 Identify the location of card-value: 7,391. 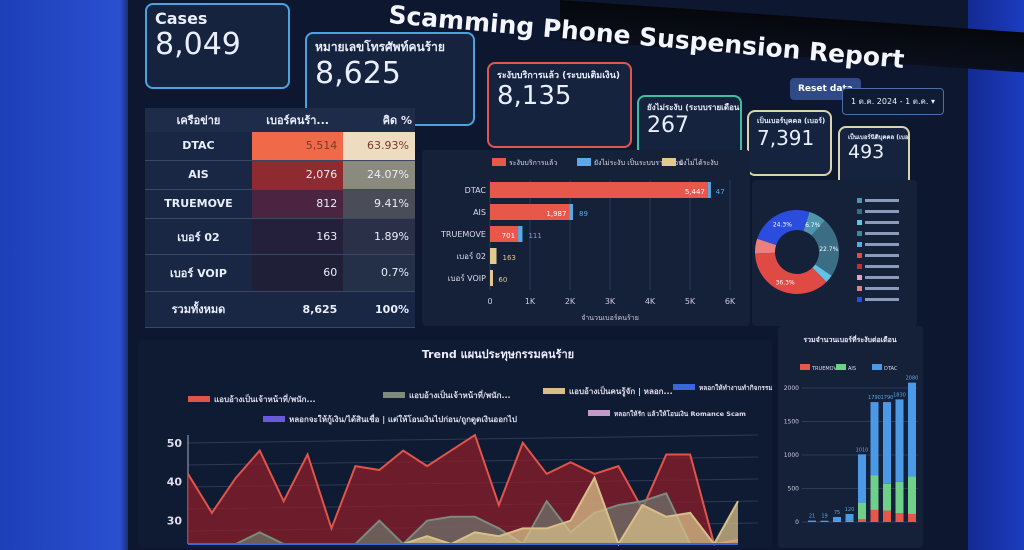
(786, 138).